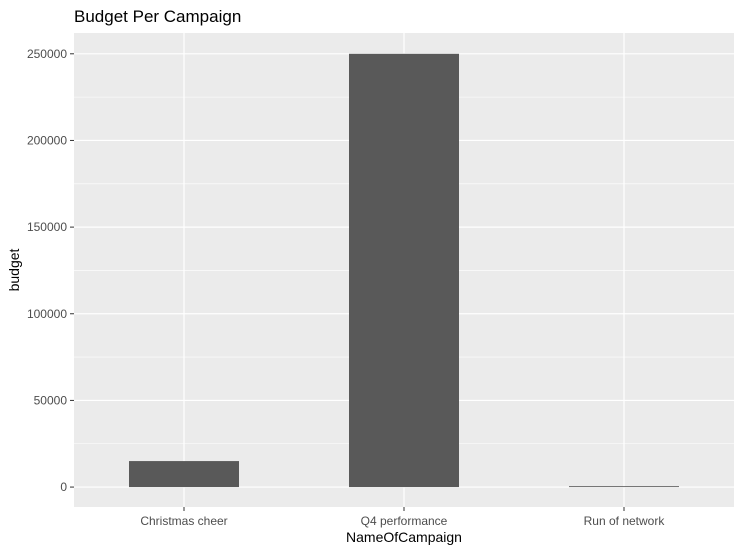 This screenshot has width=741, height=552. Describe the element at coordinates (183, 521) in the screenshot. I see `x-tick-label: Christmas cheer` at that location.